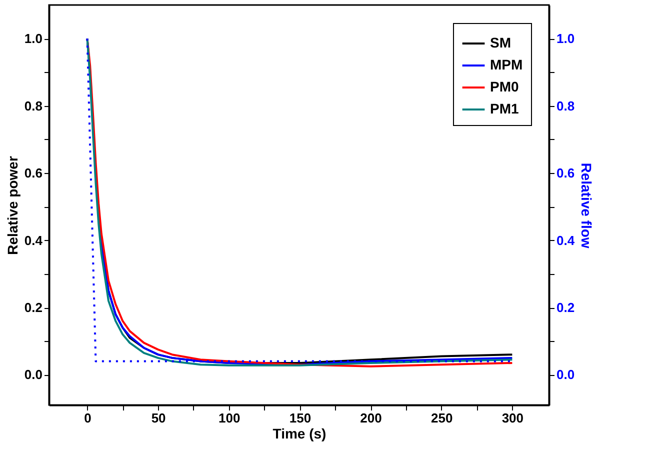 Image resolution: width=664 pixels, height=462 pixels. What do you see at coordinates (565, 173) in the screenshot?
I see `y2-tick-label: 0.6` at bounding box center [565, 173].